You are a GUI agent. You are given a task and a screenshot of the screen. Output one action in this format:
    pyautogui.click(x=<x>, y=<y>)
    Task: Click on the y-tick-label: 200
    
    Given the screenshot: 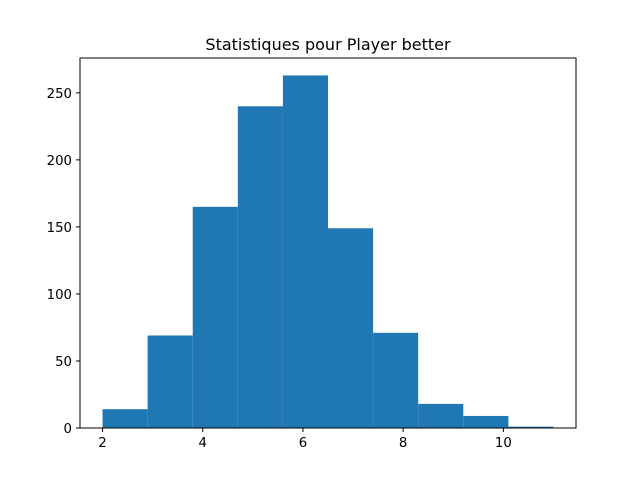 What is the action you would take?
    pyautogui.click(x=59, y=161)
    